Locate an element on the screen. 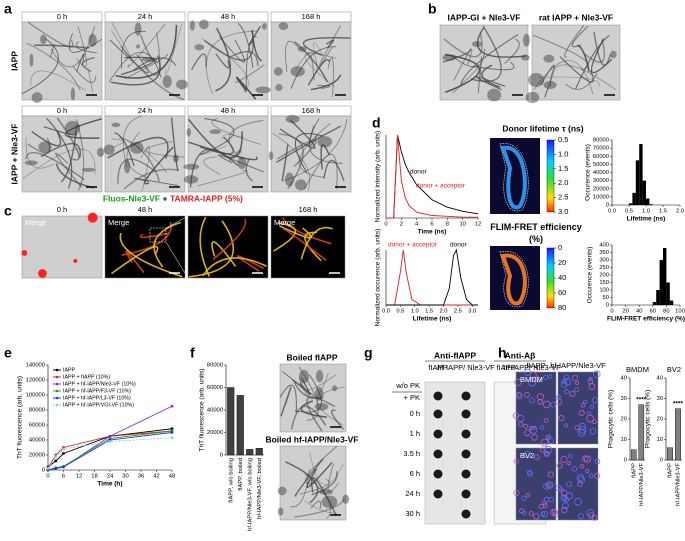 Image resolution: width=685 pixels, height=541 pixels. series-label: donor + acceptor is located at coordinates (413, 245).